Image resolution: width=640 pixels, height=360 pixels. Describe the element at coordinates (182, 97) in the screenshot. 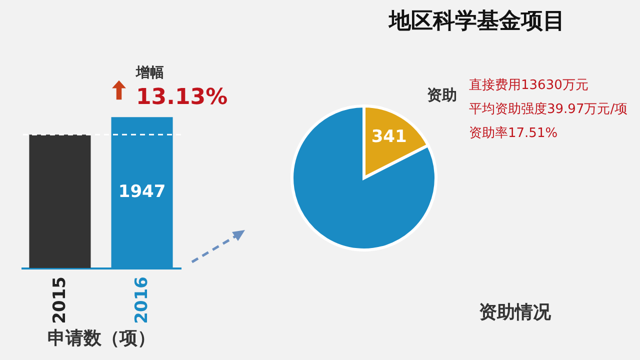

I see `text: 13.13%` at that location.